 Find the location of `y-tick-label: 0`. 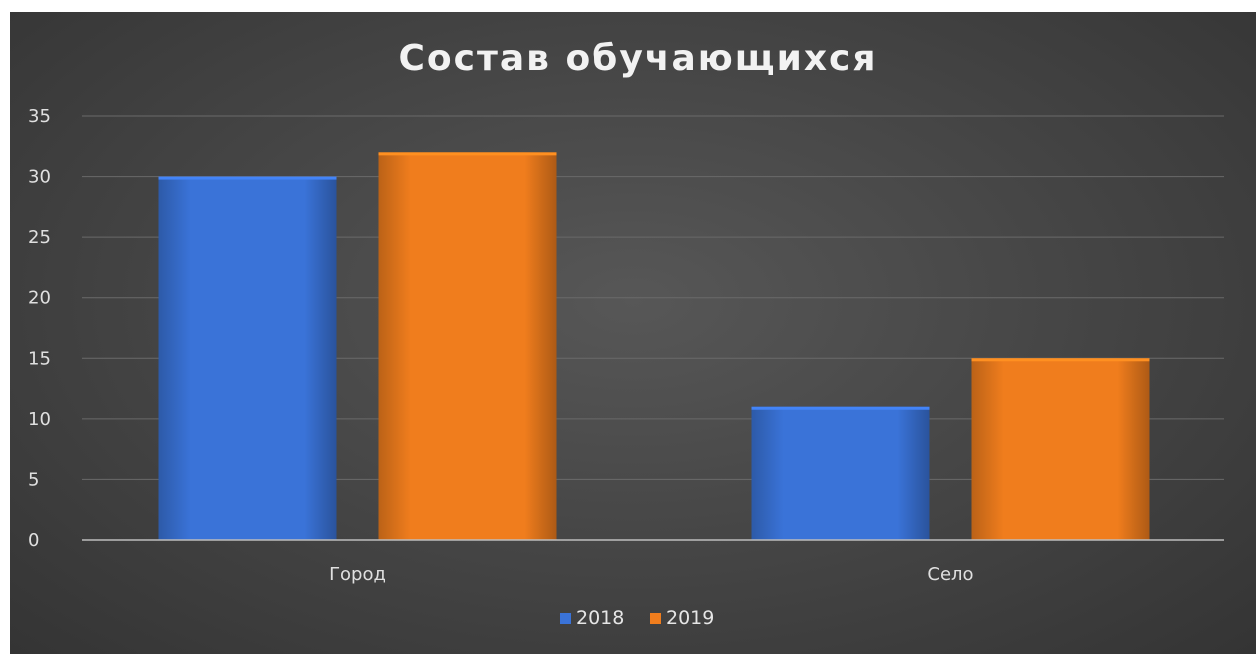

y-tick-label: 0 is located at coordinates (33, 540).